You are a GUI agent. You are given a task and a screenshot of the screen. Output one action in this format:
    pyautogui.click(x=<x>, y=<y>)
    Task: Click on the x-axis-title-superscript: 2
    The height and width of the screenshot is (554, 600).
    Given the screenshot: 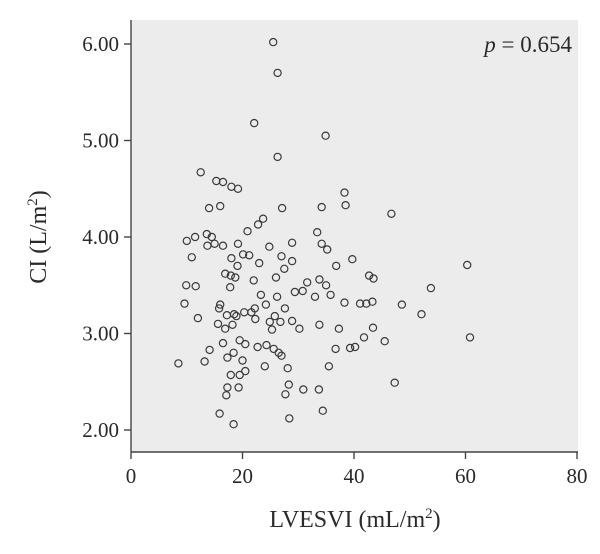 What is the action you would take?
    pyautogui.click(x=429, y=514)
    